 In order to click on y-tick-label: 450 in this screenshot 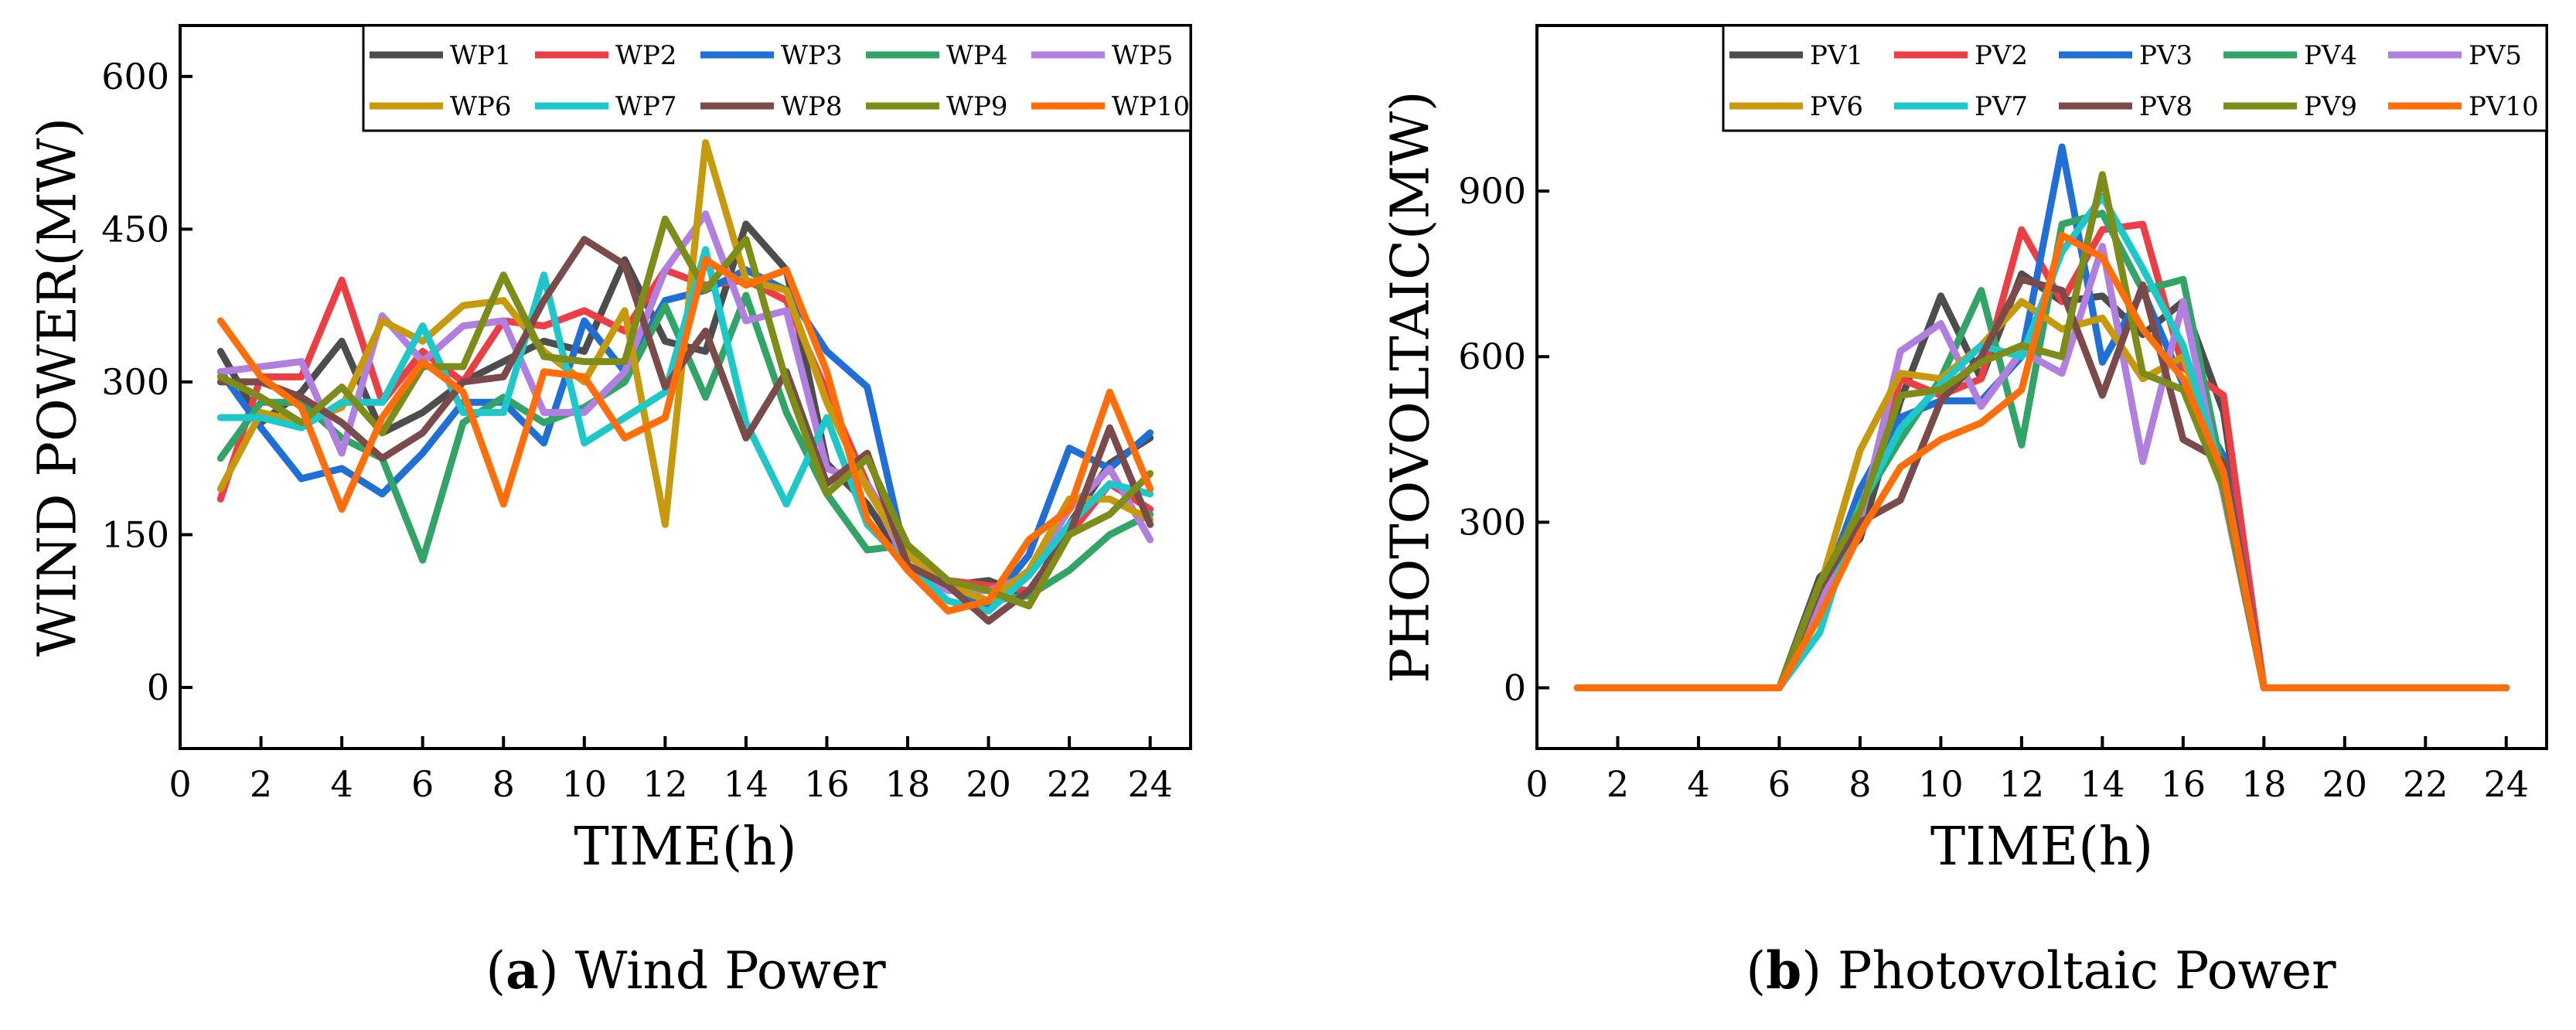, I will do `click(135, 229)`.